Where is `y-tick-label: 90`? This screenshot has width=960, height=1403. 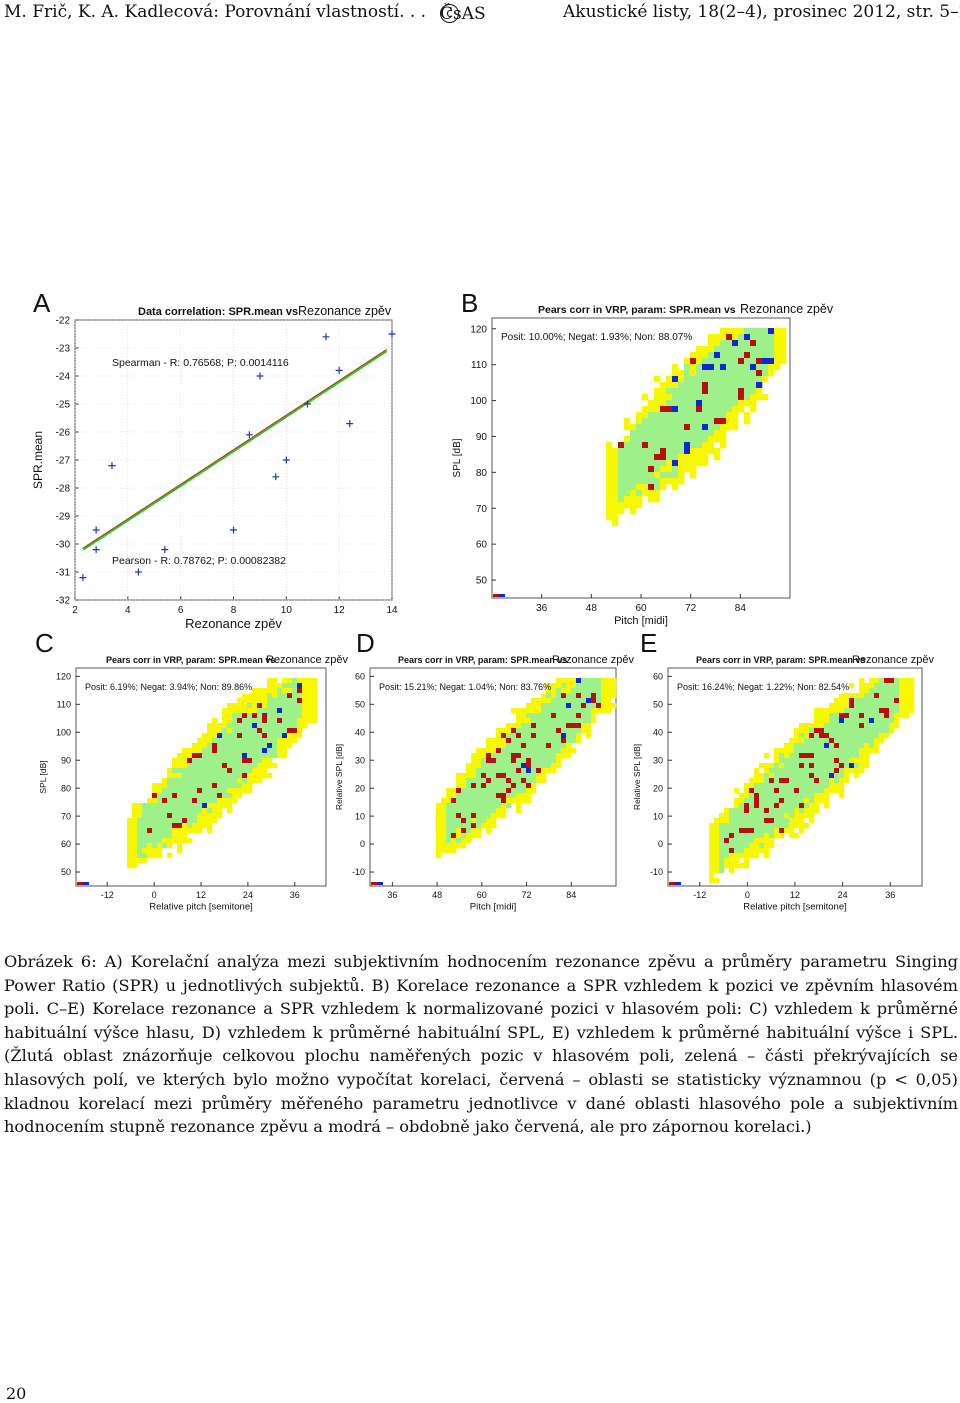
y-tick-label: 90 is located at coordinates (482, 437).